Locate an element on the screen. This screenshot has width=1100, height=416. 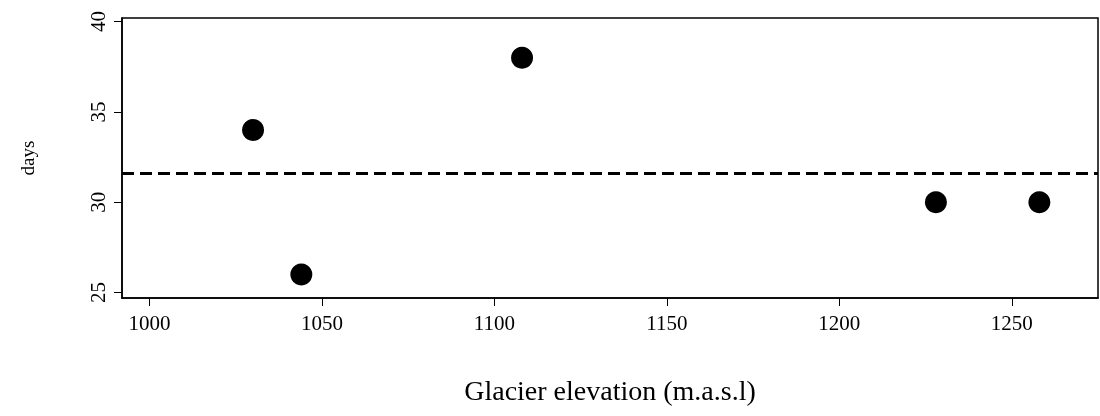
y-tick-label: 40 is located at coordinates (97, 22).